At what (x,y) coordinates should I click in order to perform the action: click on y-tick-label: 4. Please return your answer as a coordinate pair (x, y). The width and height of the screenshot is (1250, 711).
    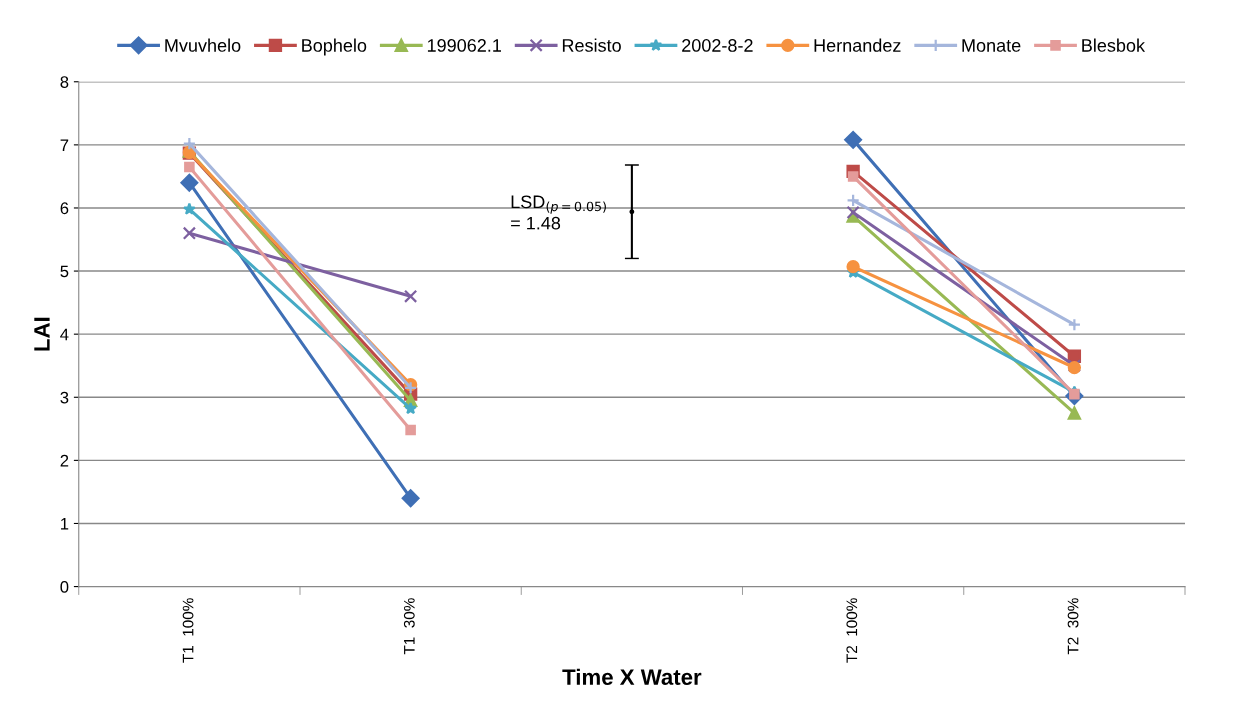
    Looking at the image, I should click on (64, 334).